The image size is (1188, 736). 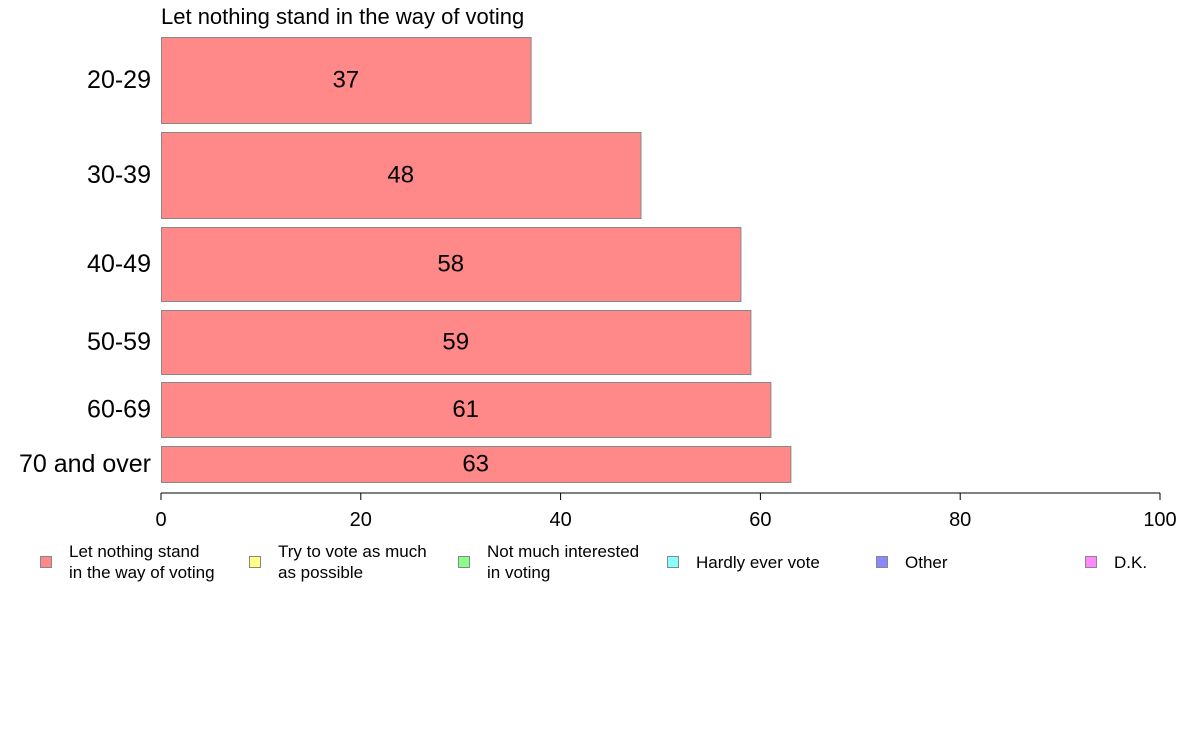 I want to click on bar-value-label: 58, so click(x=450, y=264).